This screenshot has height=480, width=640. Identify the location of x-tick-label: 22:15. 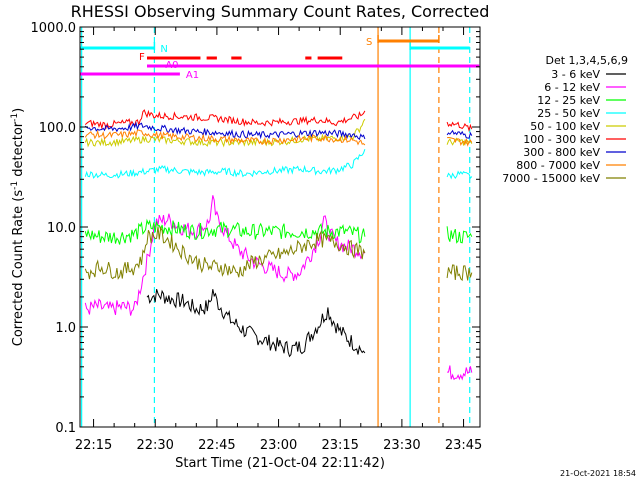
(93, 445).